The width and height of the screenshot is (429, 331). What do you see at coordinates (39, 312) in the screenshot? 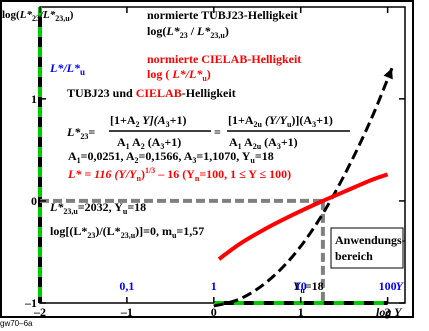
I see `x-tick-label: –2` at bounding box center [39, 312].